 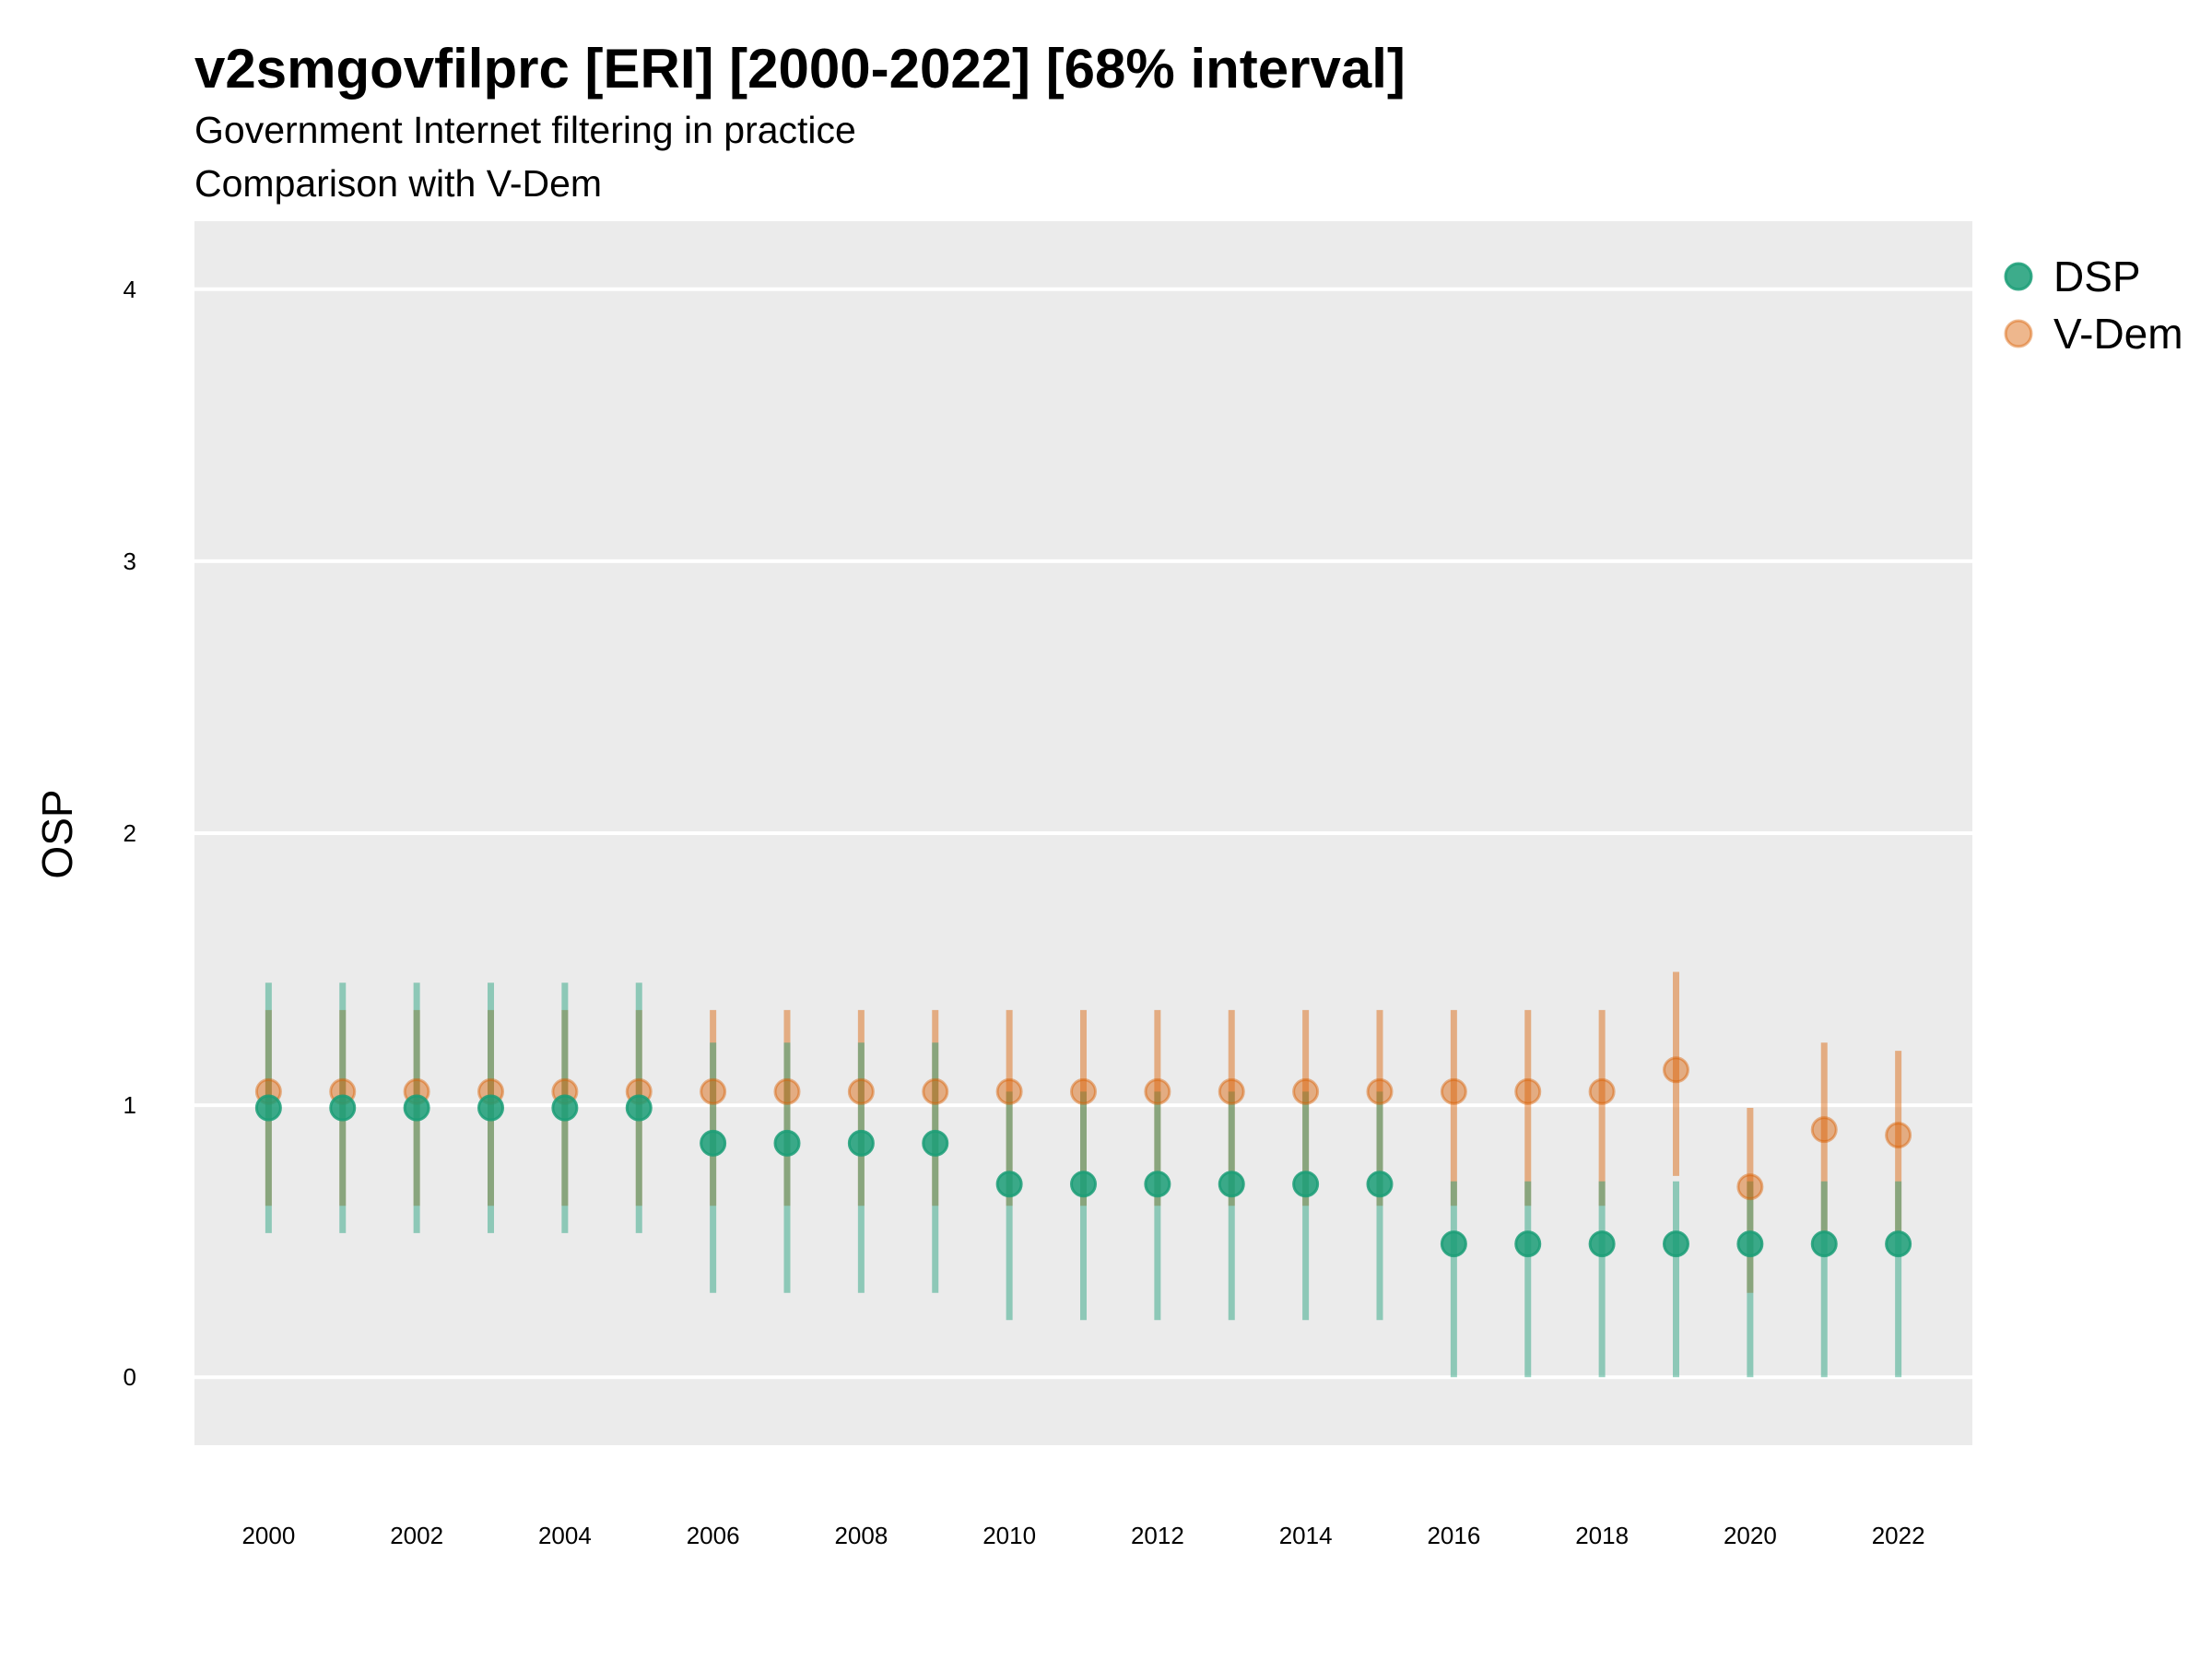 What do you see at coordinates (398, 183) in the screenshot?
I see `chart-subtitle-comparison: Comparison with V-Dem` at bounding box center [398, 183].